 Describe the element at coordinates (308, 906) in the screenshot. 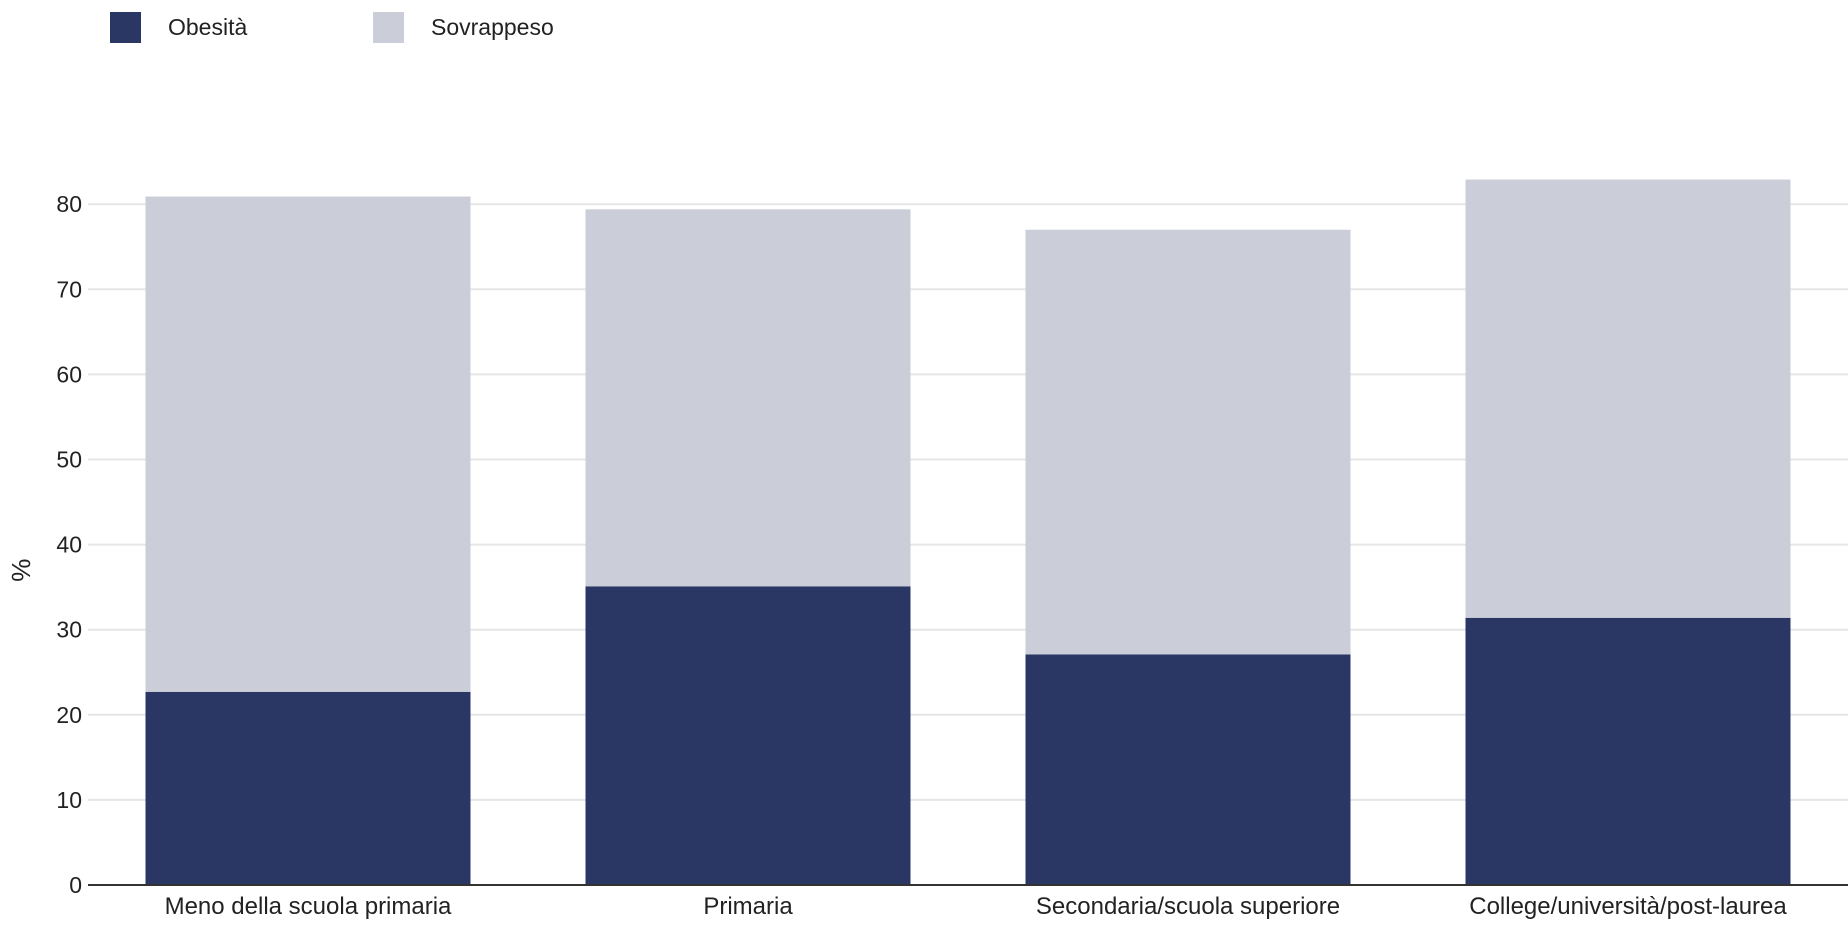

I see `x-tick-label: Meno della scuola primaria` at that location.